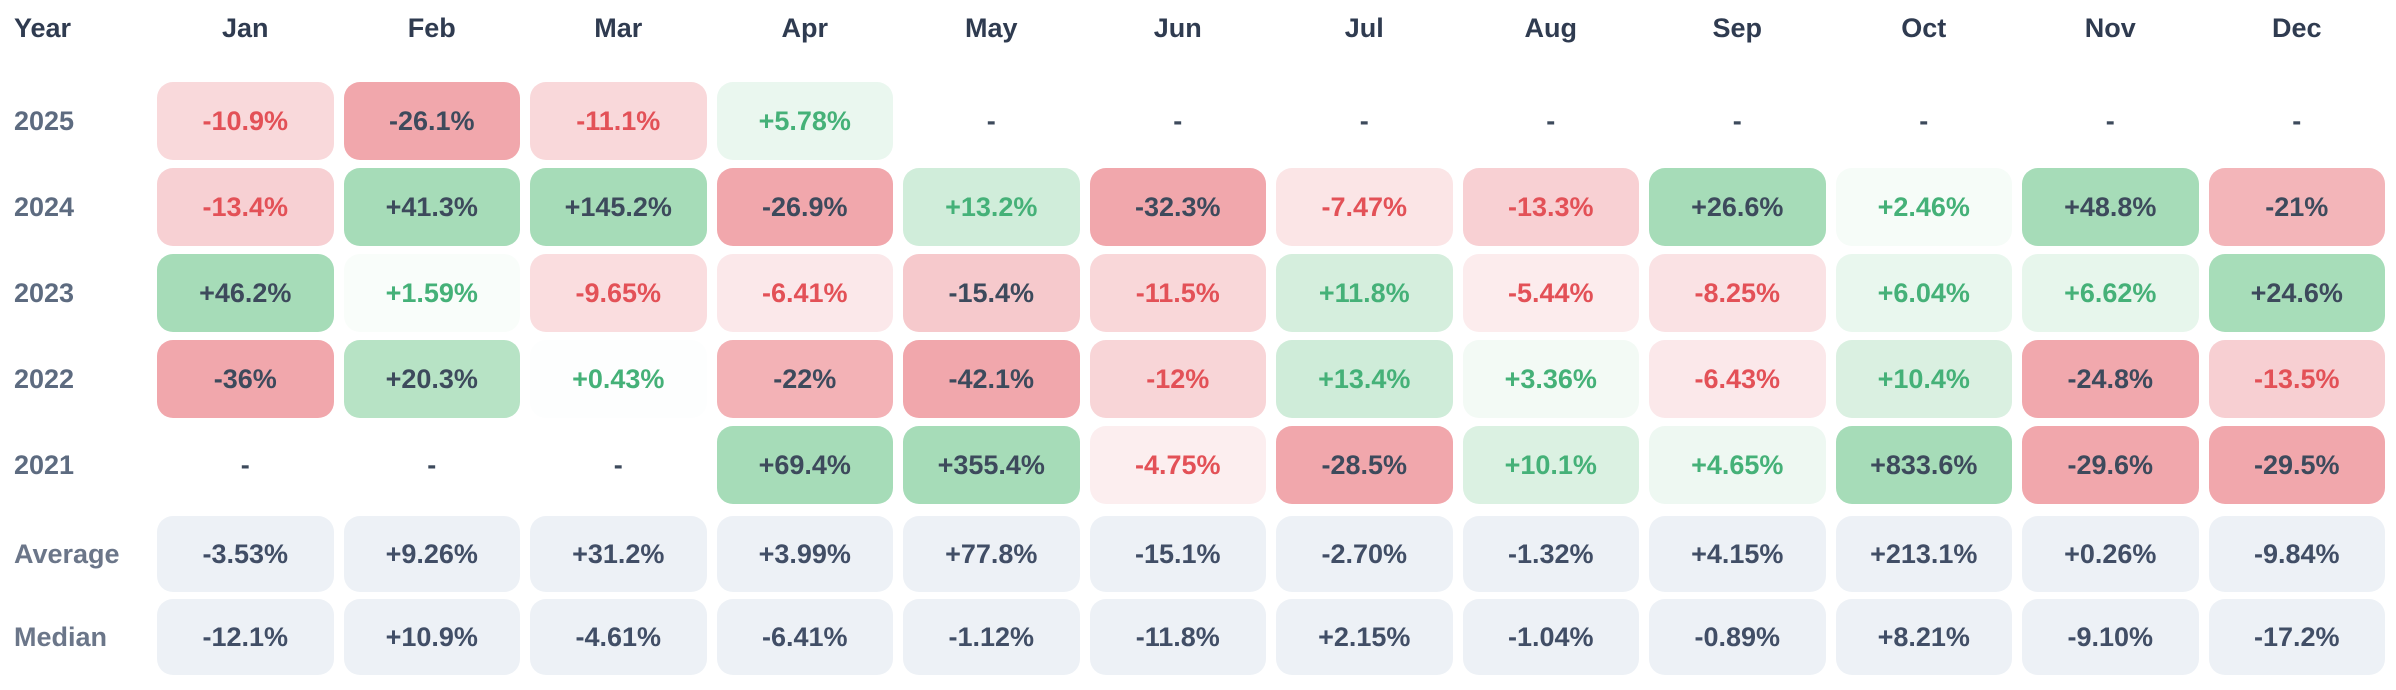 This screenshot has height=690, width=2396. I want to click on cell-2022-sep: -6.43%, so click(1737, 379).